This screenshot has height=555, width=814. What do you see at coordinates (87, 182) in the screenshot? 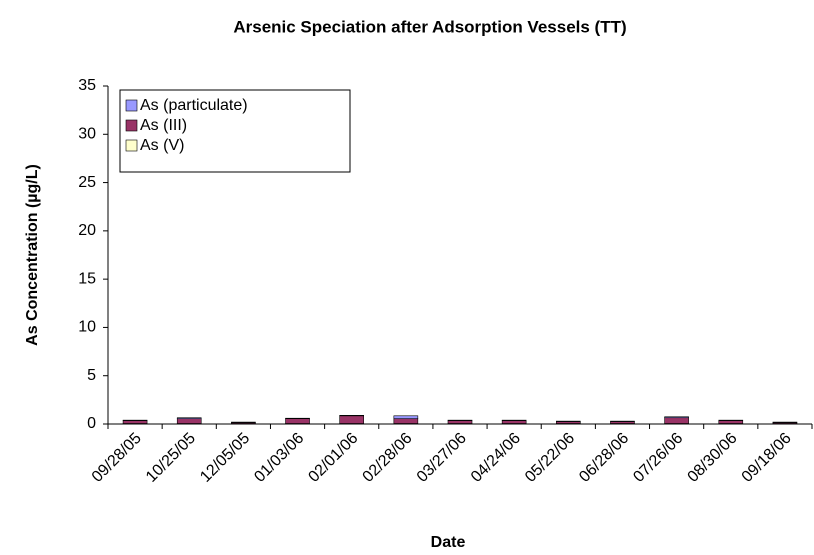
I see `y-tick-label: 25` at bounding box center [87, 182].